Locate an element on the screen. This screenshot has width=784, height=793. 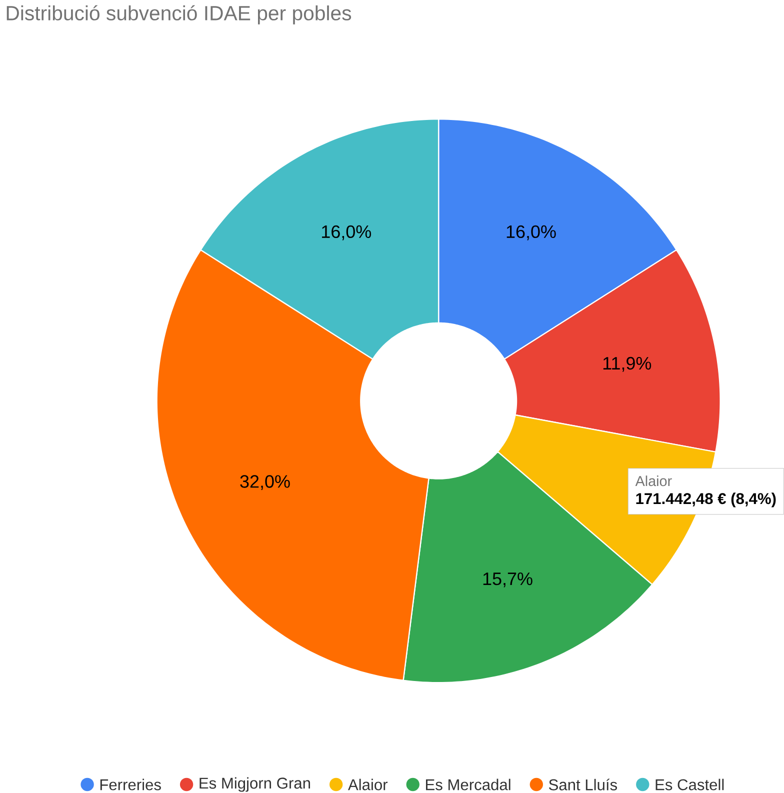
legend-label: Alaior is located at coordinates (368, 784).